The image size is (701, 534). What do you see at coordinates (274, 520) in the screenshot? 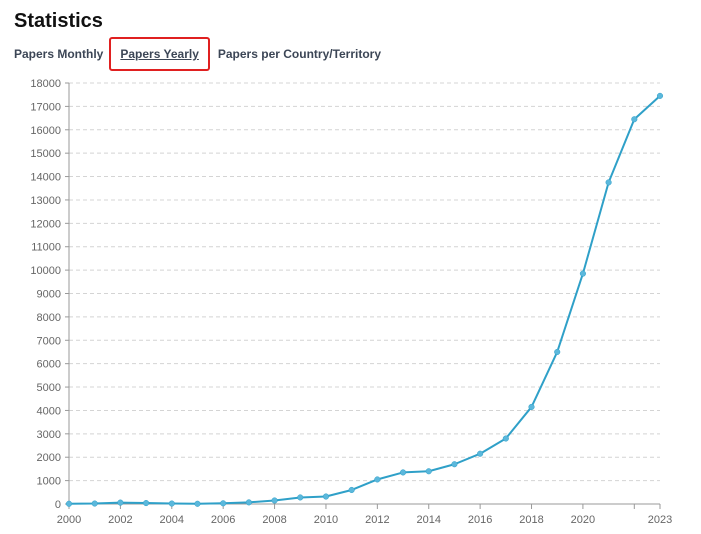
I see `x-tick-label: 2008` at bounding box center [274, 520].